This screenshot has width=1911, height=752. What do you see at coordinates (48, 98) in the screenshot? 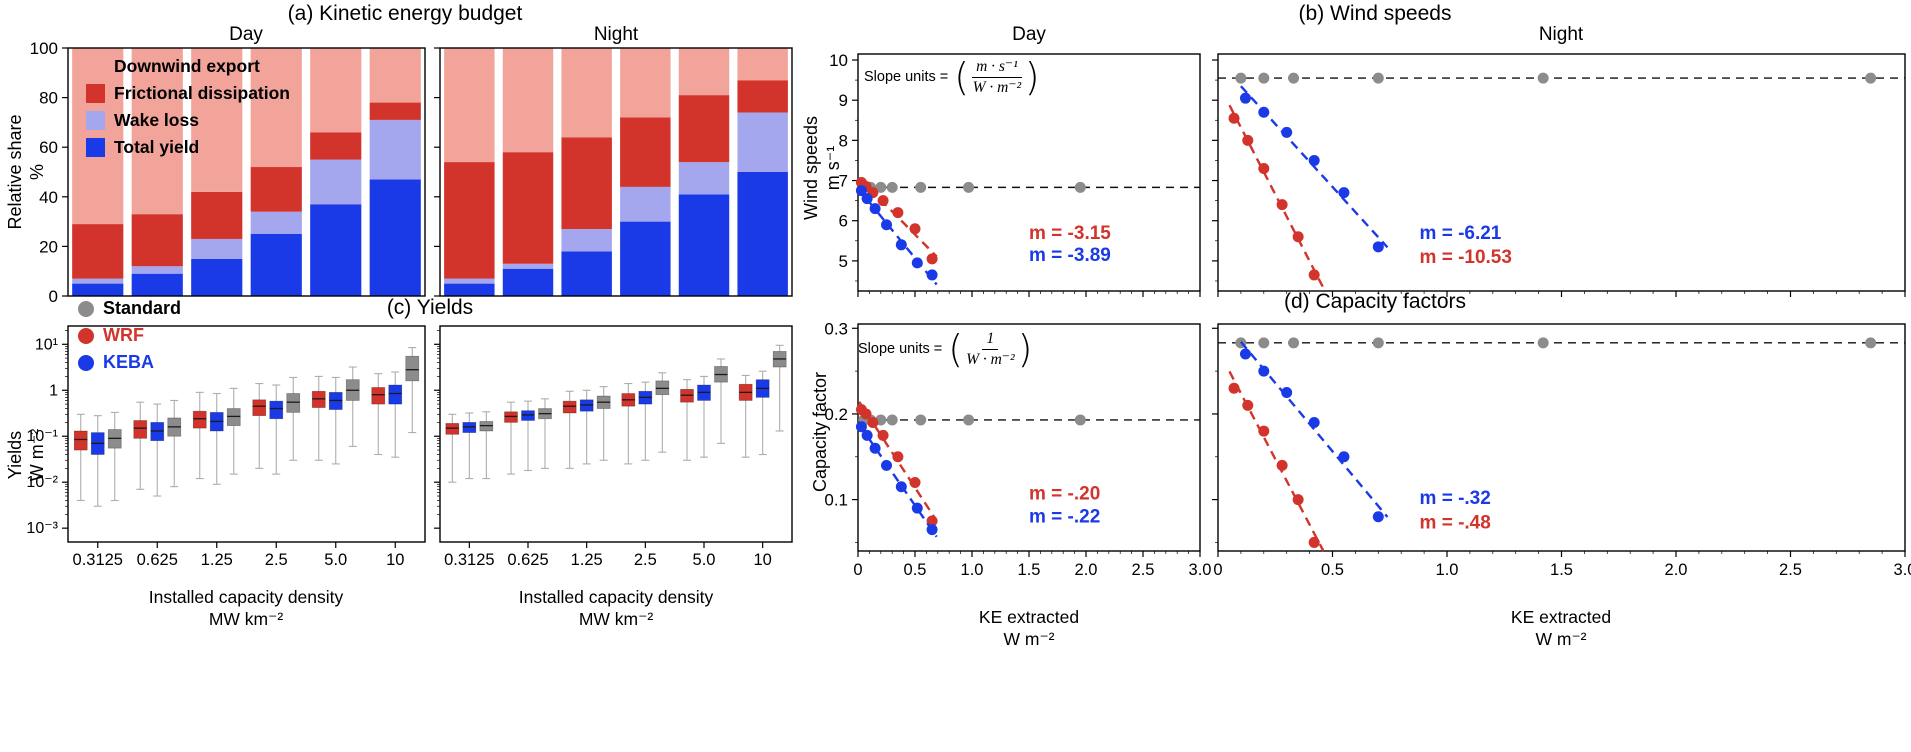
I see `y-tick-label: 80` at bounding box center [48, 98].